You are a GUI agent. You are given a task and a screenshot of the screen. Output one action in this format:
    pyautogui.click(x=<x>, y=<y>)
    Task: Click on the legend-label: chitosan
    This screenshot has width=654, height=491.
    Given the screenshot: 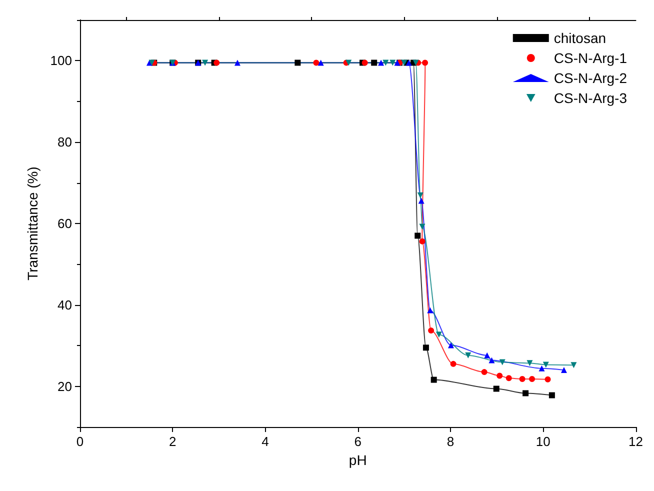 What is the action you would take?
    pyautogui.click(x=580, y=38)
    